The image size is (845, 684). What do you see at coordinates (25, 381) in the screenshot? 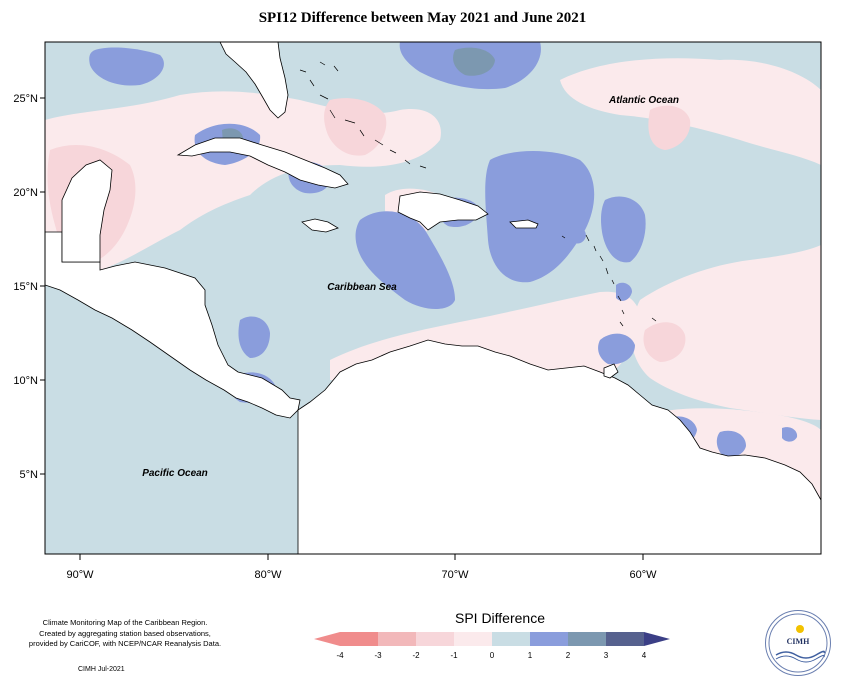
I see `lat-label-10n: 10°N` at bounding box center [25, 381].